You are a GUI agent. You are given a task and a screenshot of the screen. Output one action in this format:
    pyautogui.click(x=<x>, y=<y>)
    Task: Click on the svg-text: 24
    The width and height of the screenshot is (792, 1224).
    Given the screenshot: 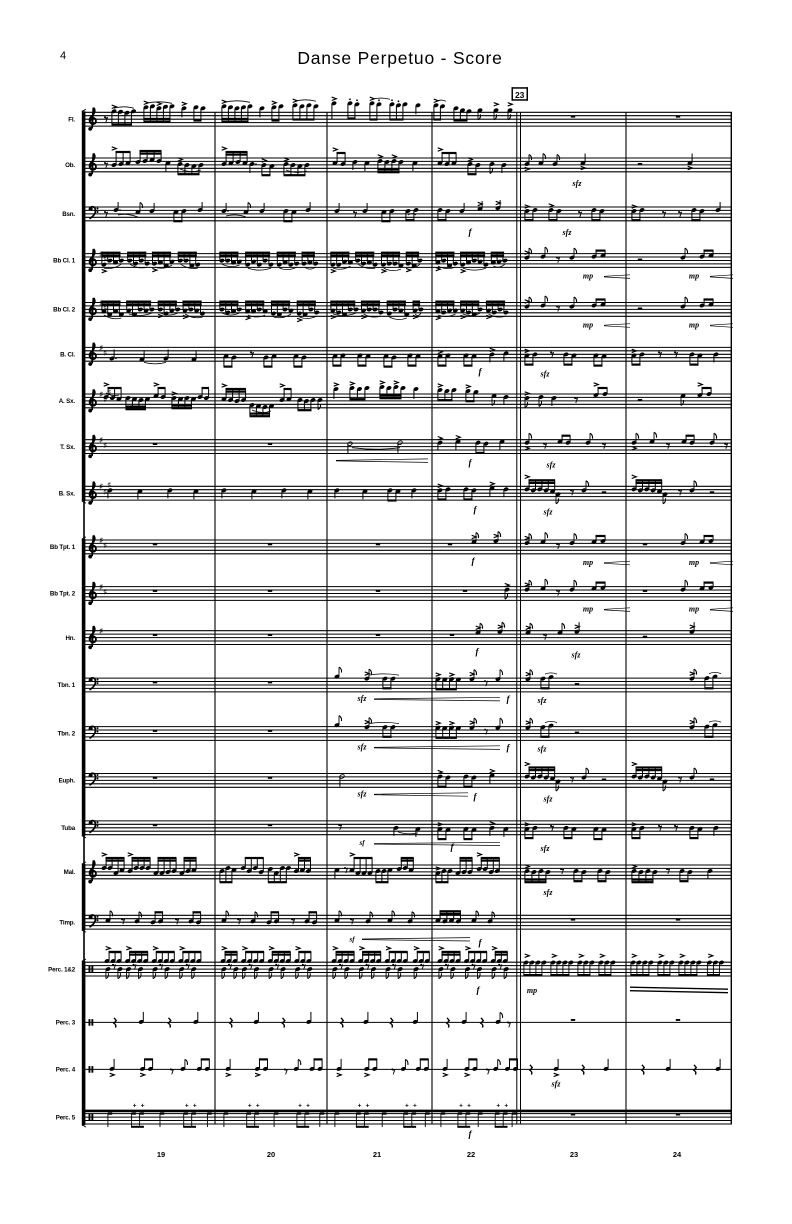 What is the action you would take?
    pyautogui.click(x=677, y=1154)
    